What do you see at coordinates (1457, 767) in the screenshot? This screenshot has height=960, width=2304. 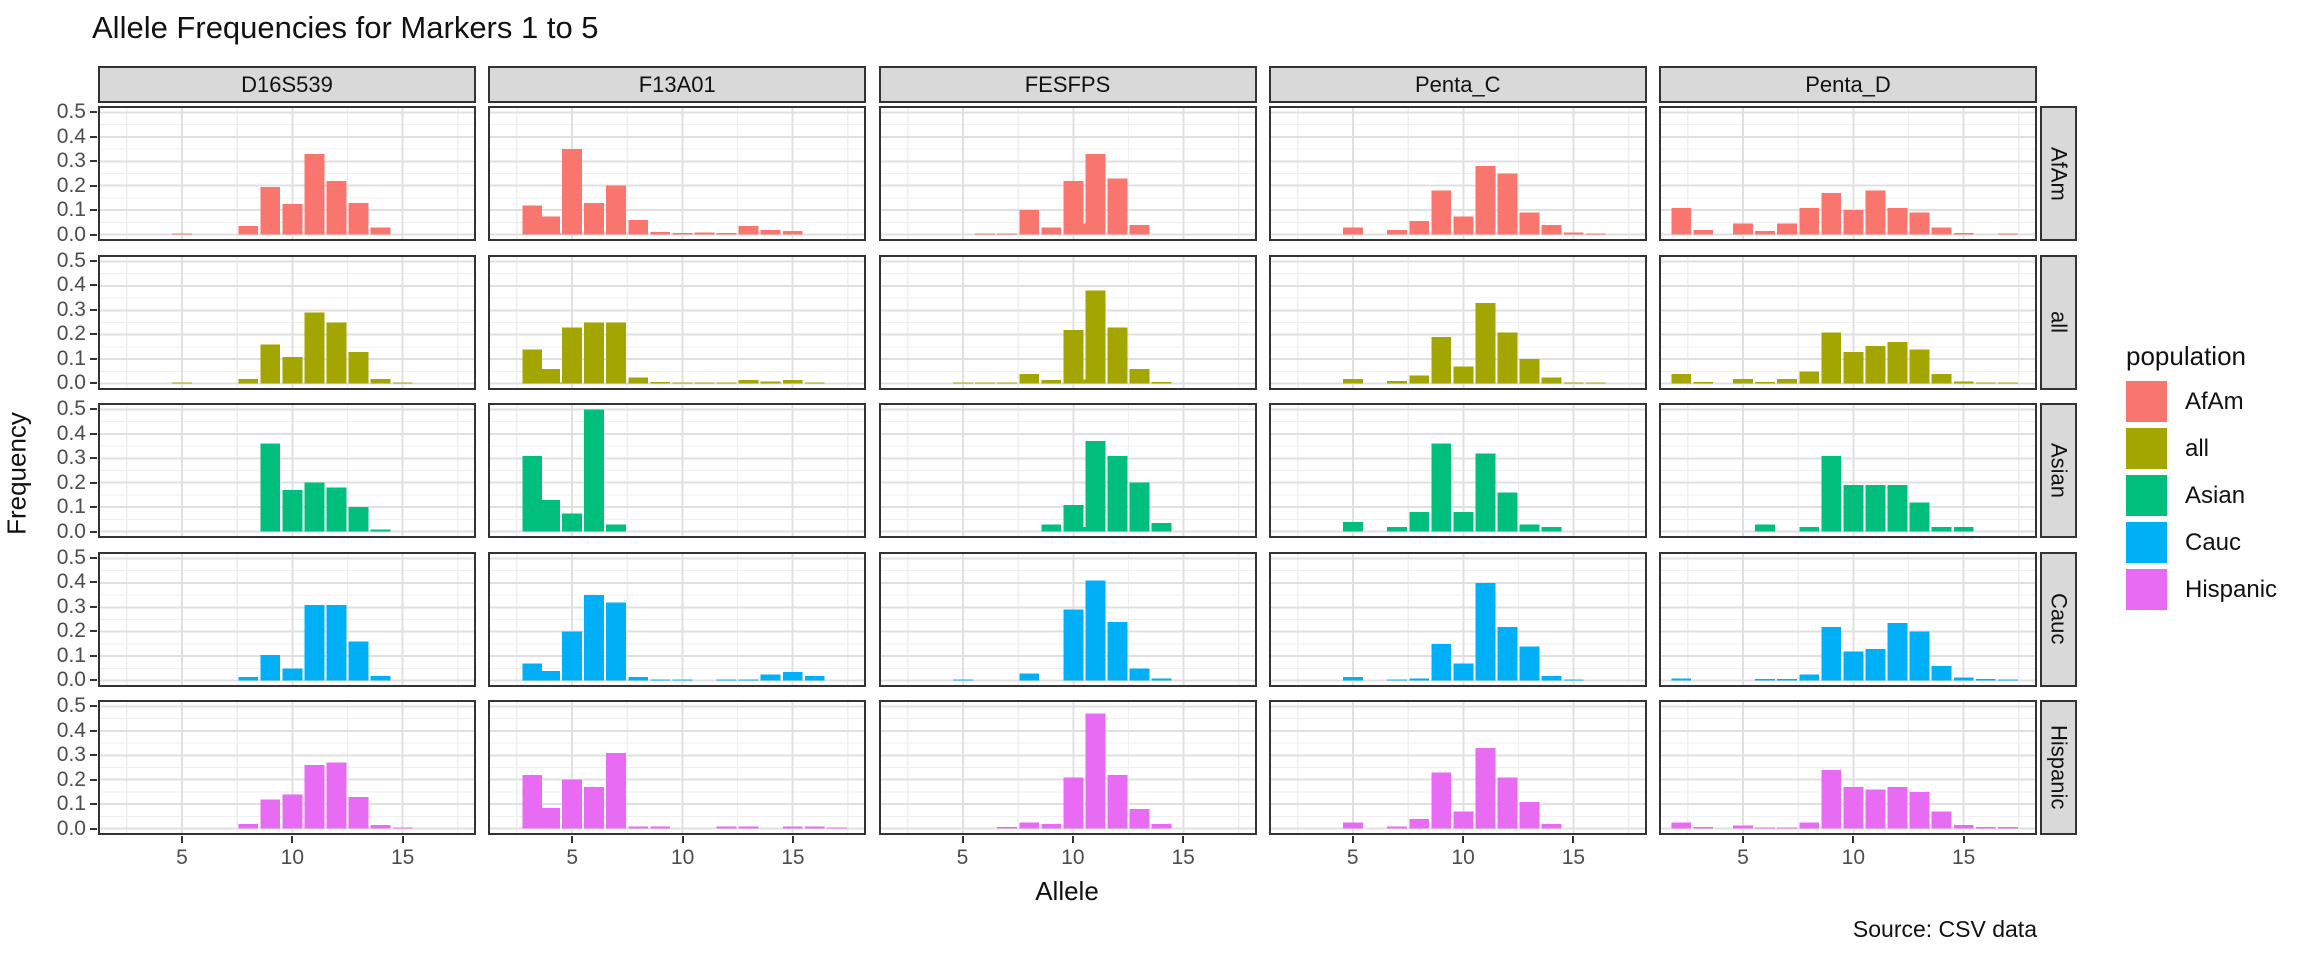 I see `panel-svg-Penta_C-Hispanic` at bounding box center [1457, 767].